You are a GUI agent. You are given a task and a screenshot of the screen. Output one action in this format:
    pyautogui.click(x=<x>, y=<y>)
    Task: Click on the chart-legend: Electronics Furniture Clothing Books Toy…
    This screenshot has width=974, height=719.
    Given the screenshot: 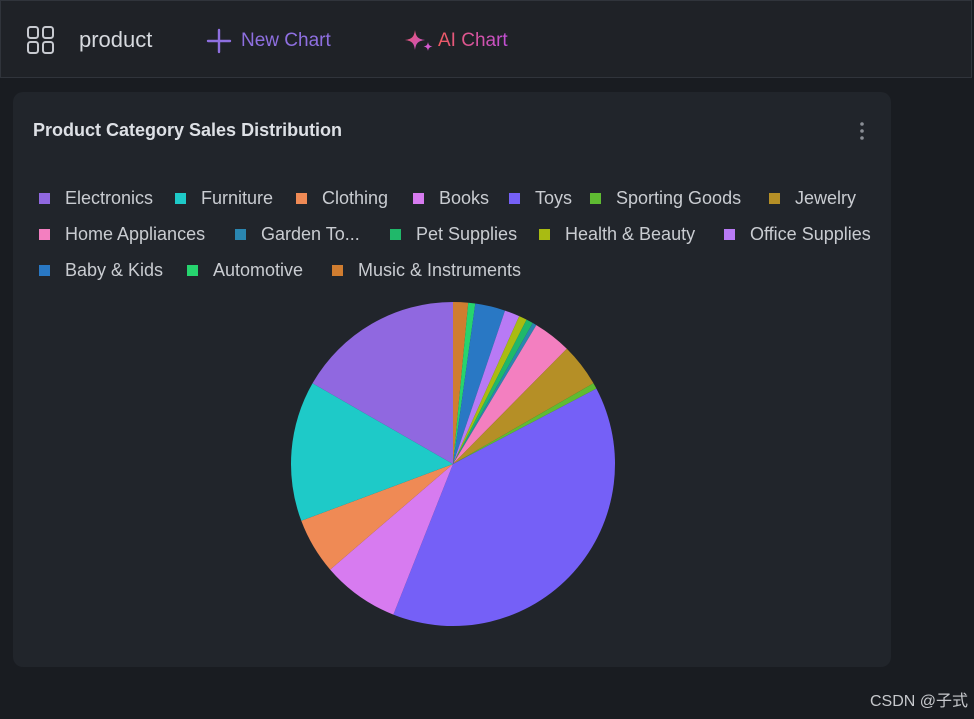 What is the action you would take?
    pyautogui.click(x=464, y=238)
    